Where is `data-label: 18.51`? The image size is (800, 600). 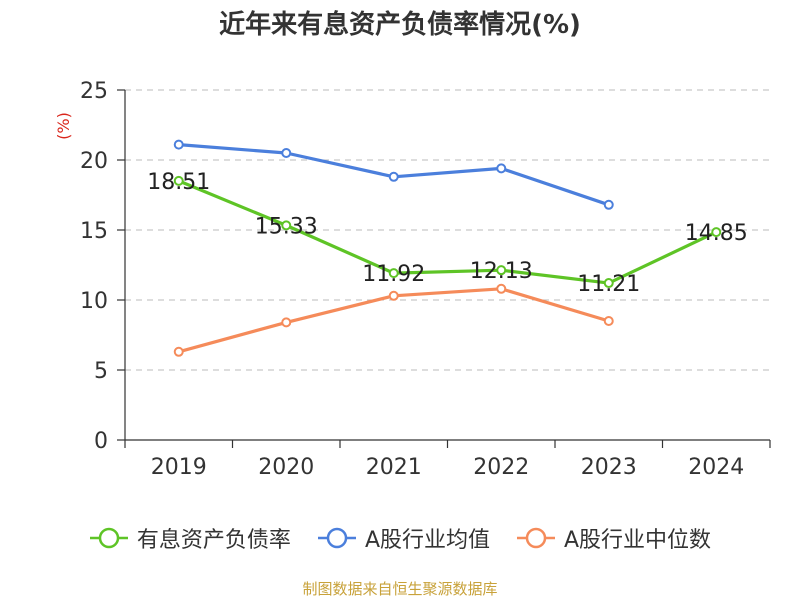 data-label: 18.51 is located at coordinates (178, 182).